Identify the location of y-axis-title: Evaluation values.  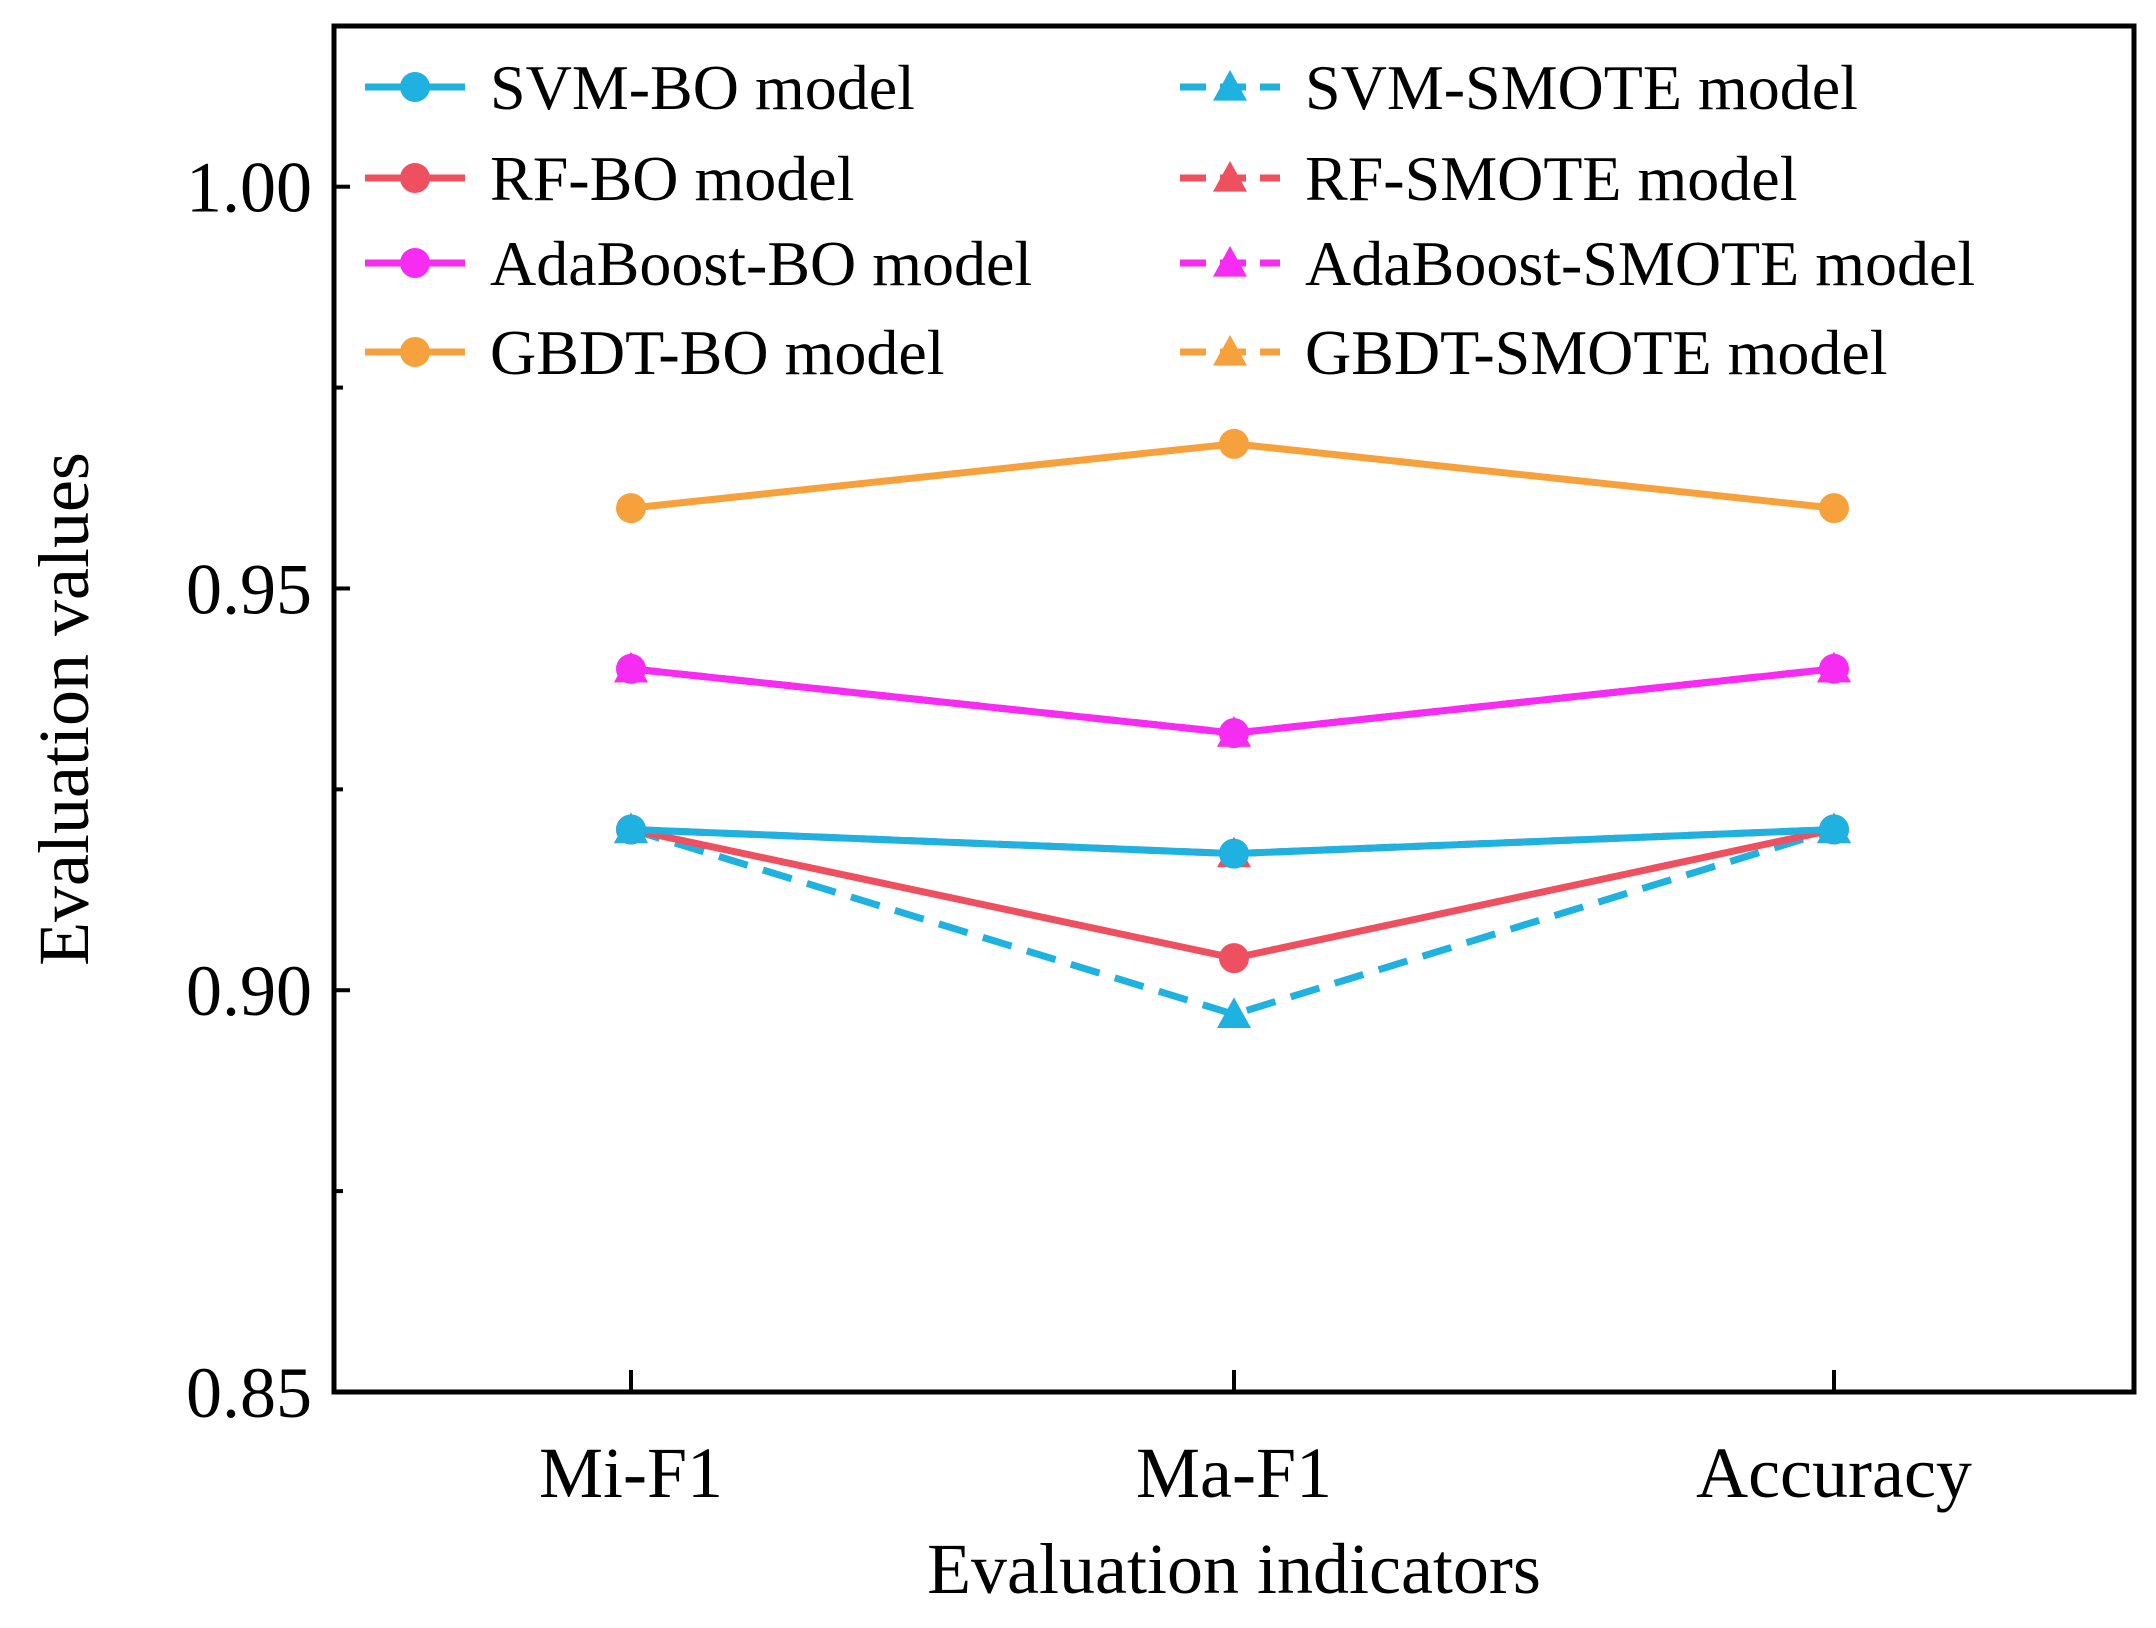
(64, 709).